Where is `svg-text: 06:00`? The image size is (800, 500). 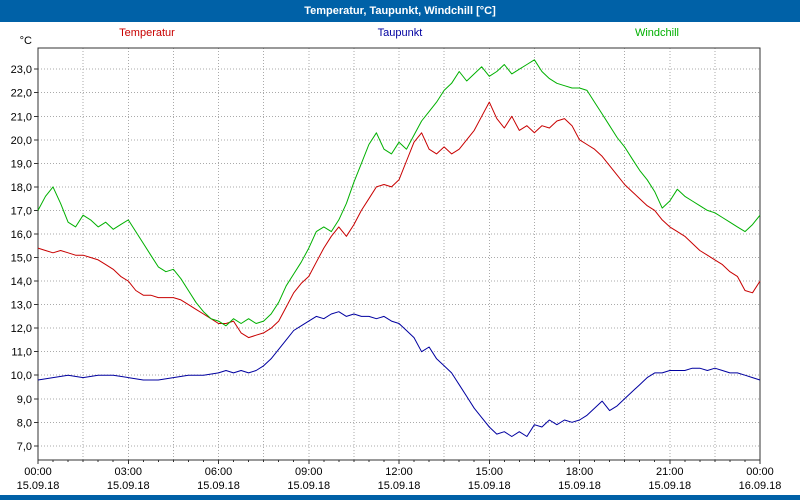
svg-text: 06:00 is located at coordinates (219, 472).